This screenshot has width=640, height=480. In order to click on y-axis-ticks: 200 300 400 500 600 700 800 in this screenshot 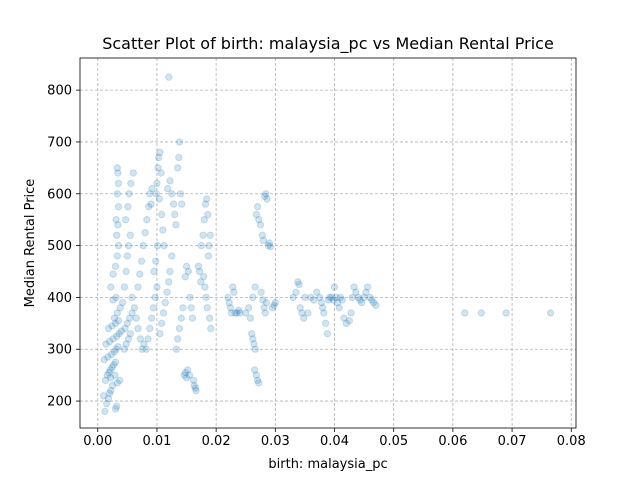, I will do `click(63, 247)`.